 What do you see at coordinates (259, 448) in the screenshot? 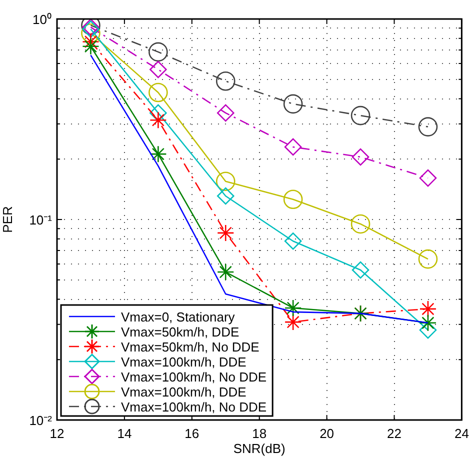
I see `x-axis-title: SNR(dB)` at bounding box center [259, 448].